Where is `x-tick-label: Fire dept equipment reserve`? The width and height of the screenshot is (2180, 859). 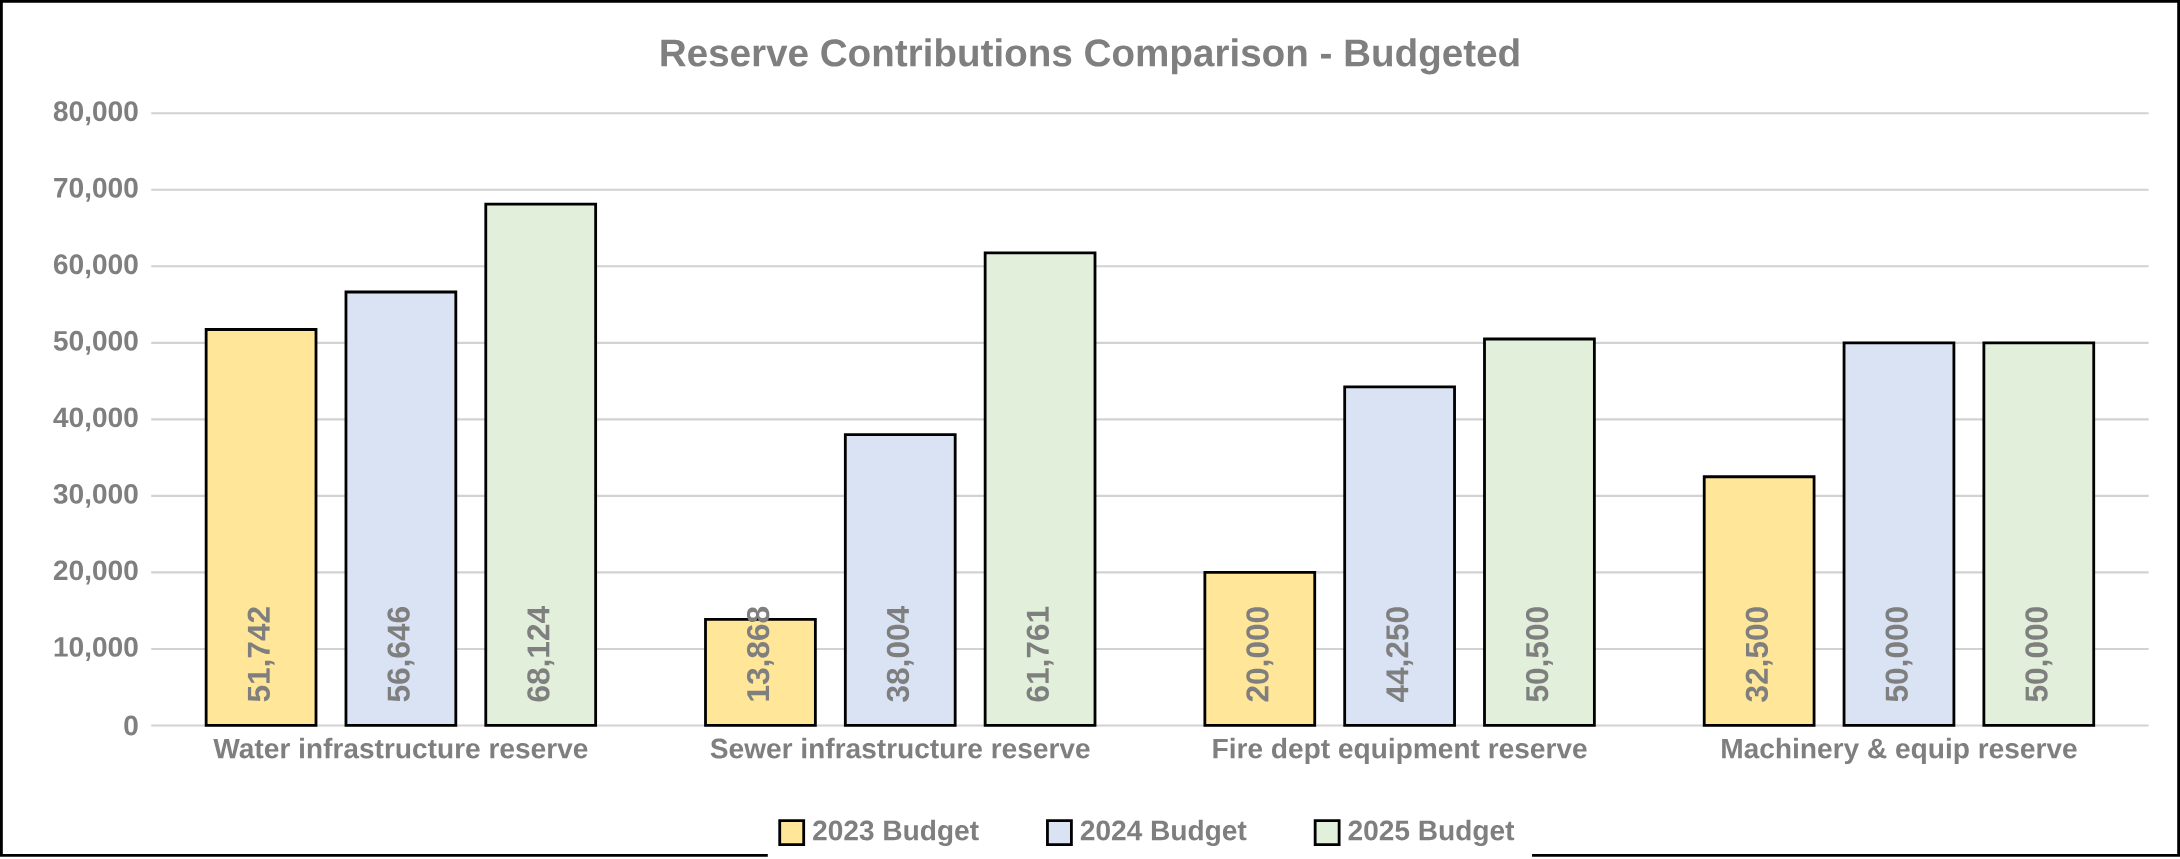 x-tick-label: Fire dept equipment reserve is located at coordinates (1400, 750).